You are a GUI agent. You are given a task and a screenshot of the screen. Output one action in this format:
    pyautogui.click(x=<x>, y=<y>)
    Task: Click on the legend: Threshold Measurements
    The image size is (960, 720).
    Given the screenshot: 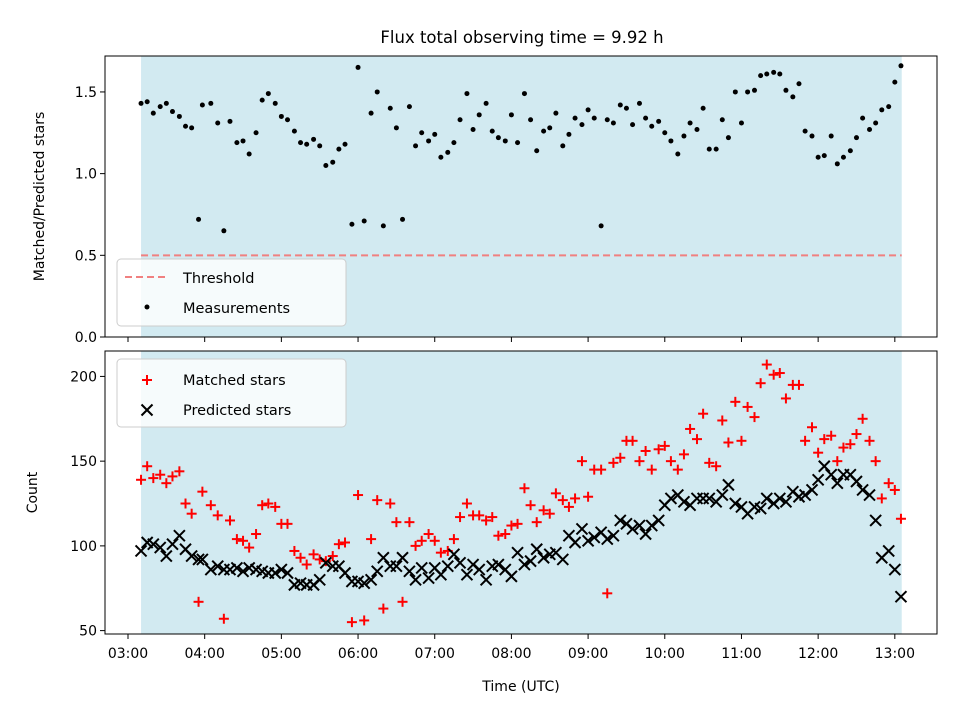 What is the action you would take?
    pyautogui.click(x=231, y=292)
    